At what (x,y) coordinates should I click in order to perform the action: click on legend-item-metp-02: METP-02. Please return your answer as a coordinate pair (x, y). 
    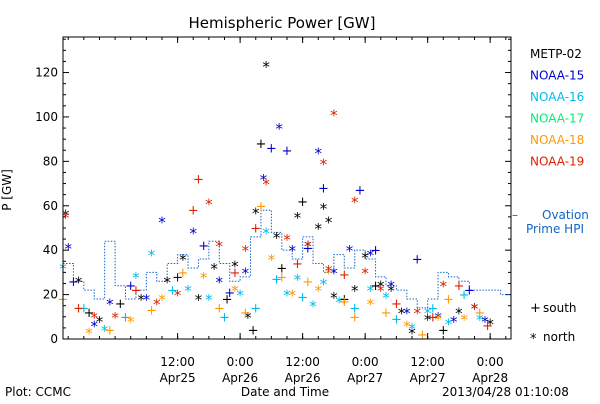
    Looking at the image, I should click on (556, 54).